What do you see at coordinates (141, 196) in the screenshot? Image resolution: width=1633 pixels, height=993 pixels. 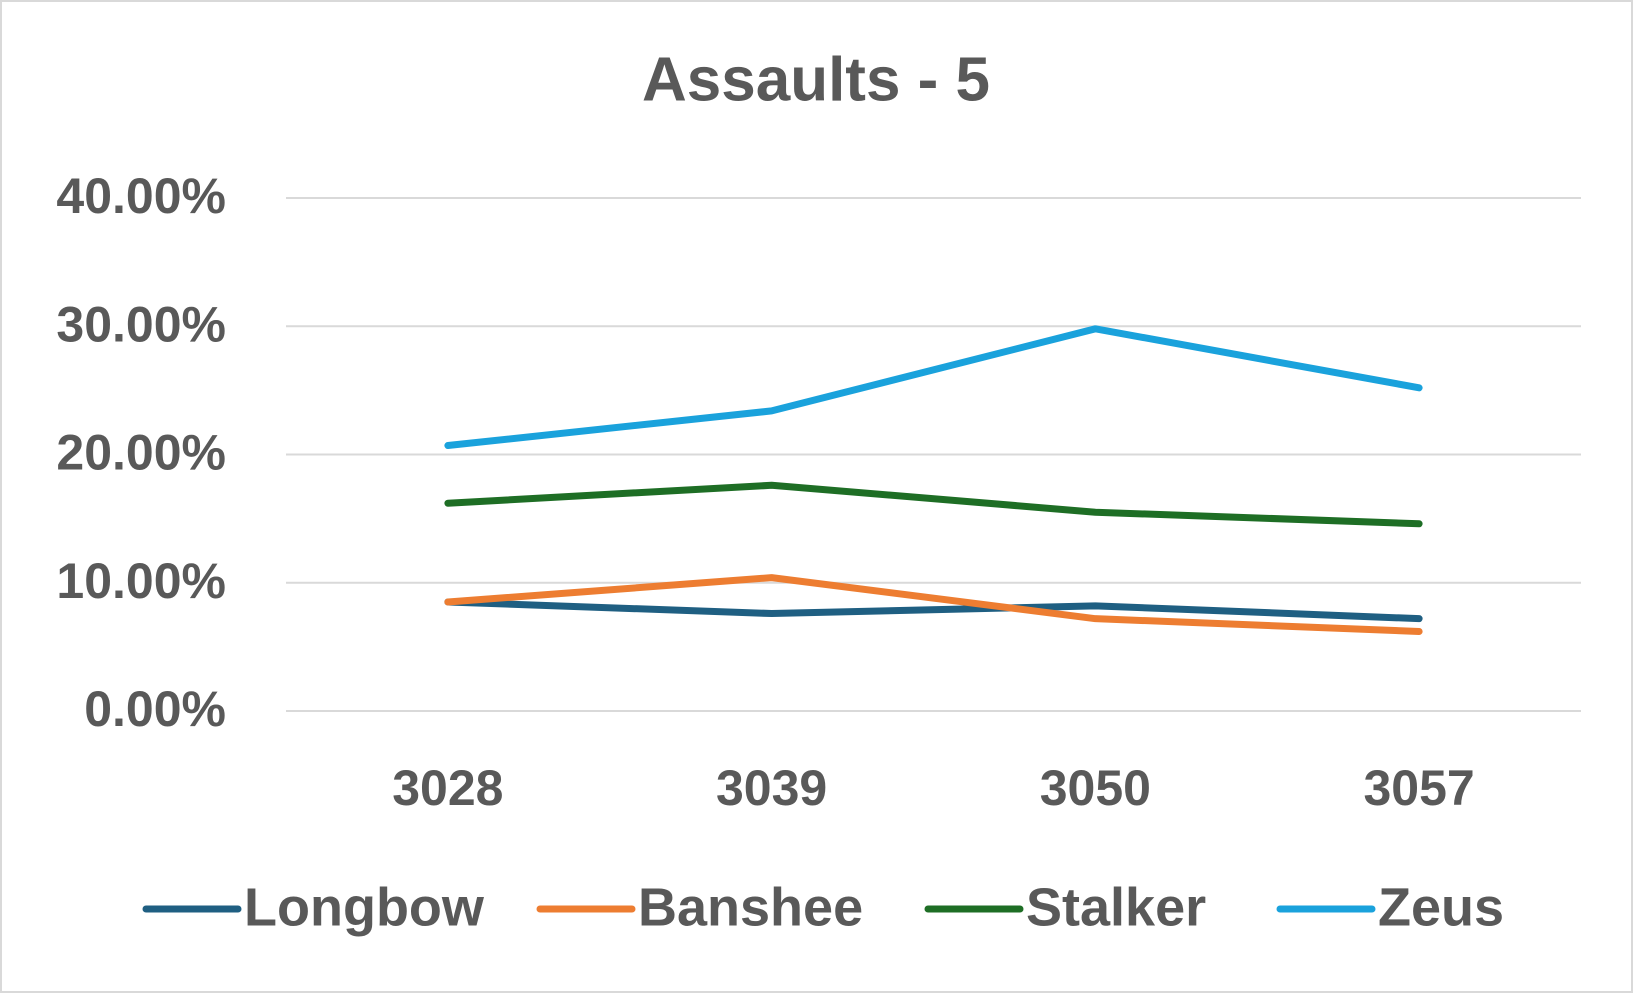 I see `y-tick-label: 40.00%` at bounding box center [141, 196].